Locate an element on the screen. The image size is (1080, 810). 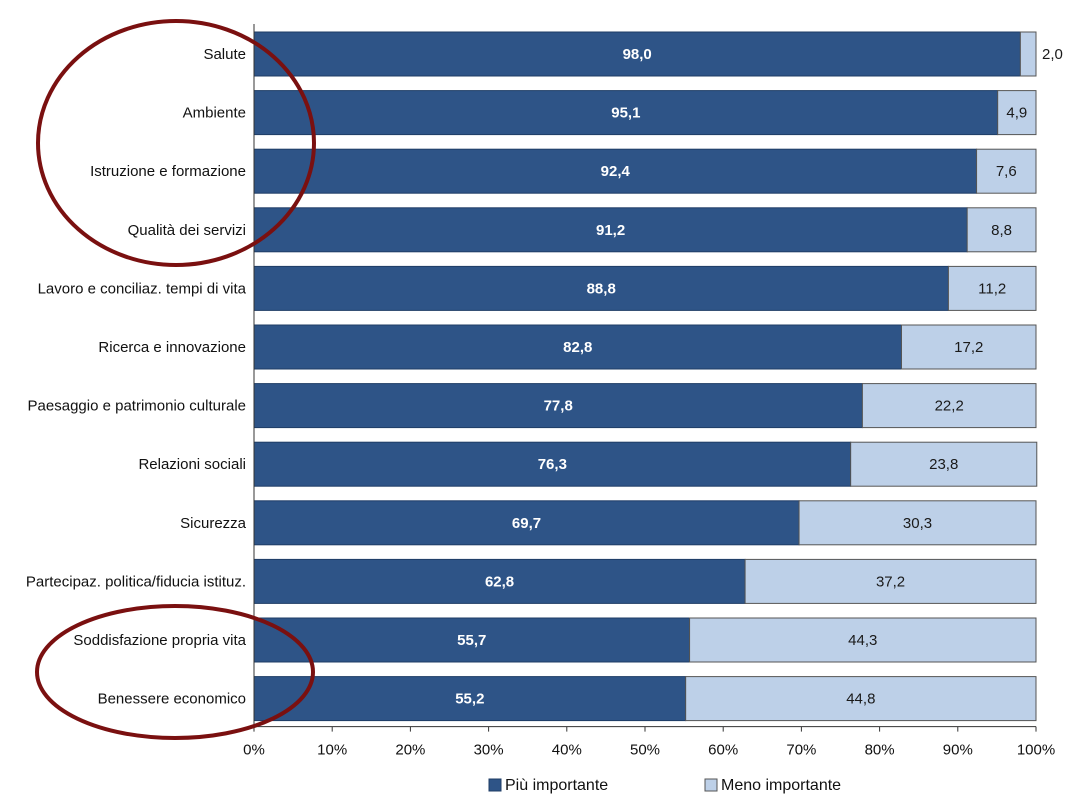
x-tick-label: 20% is located at coordinates (410, 750).